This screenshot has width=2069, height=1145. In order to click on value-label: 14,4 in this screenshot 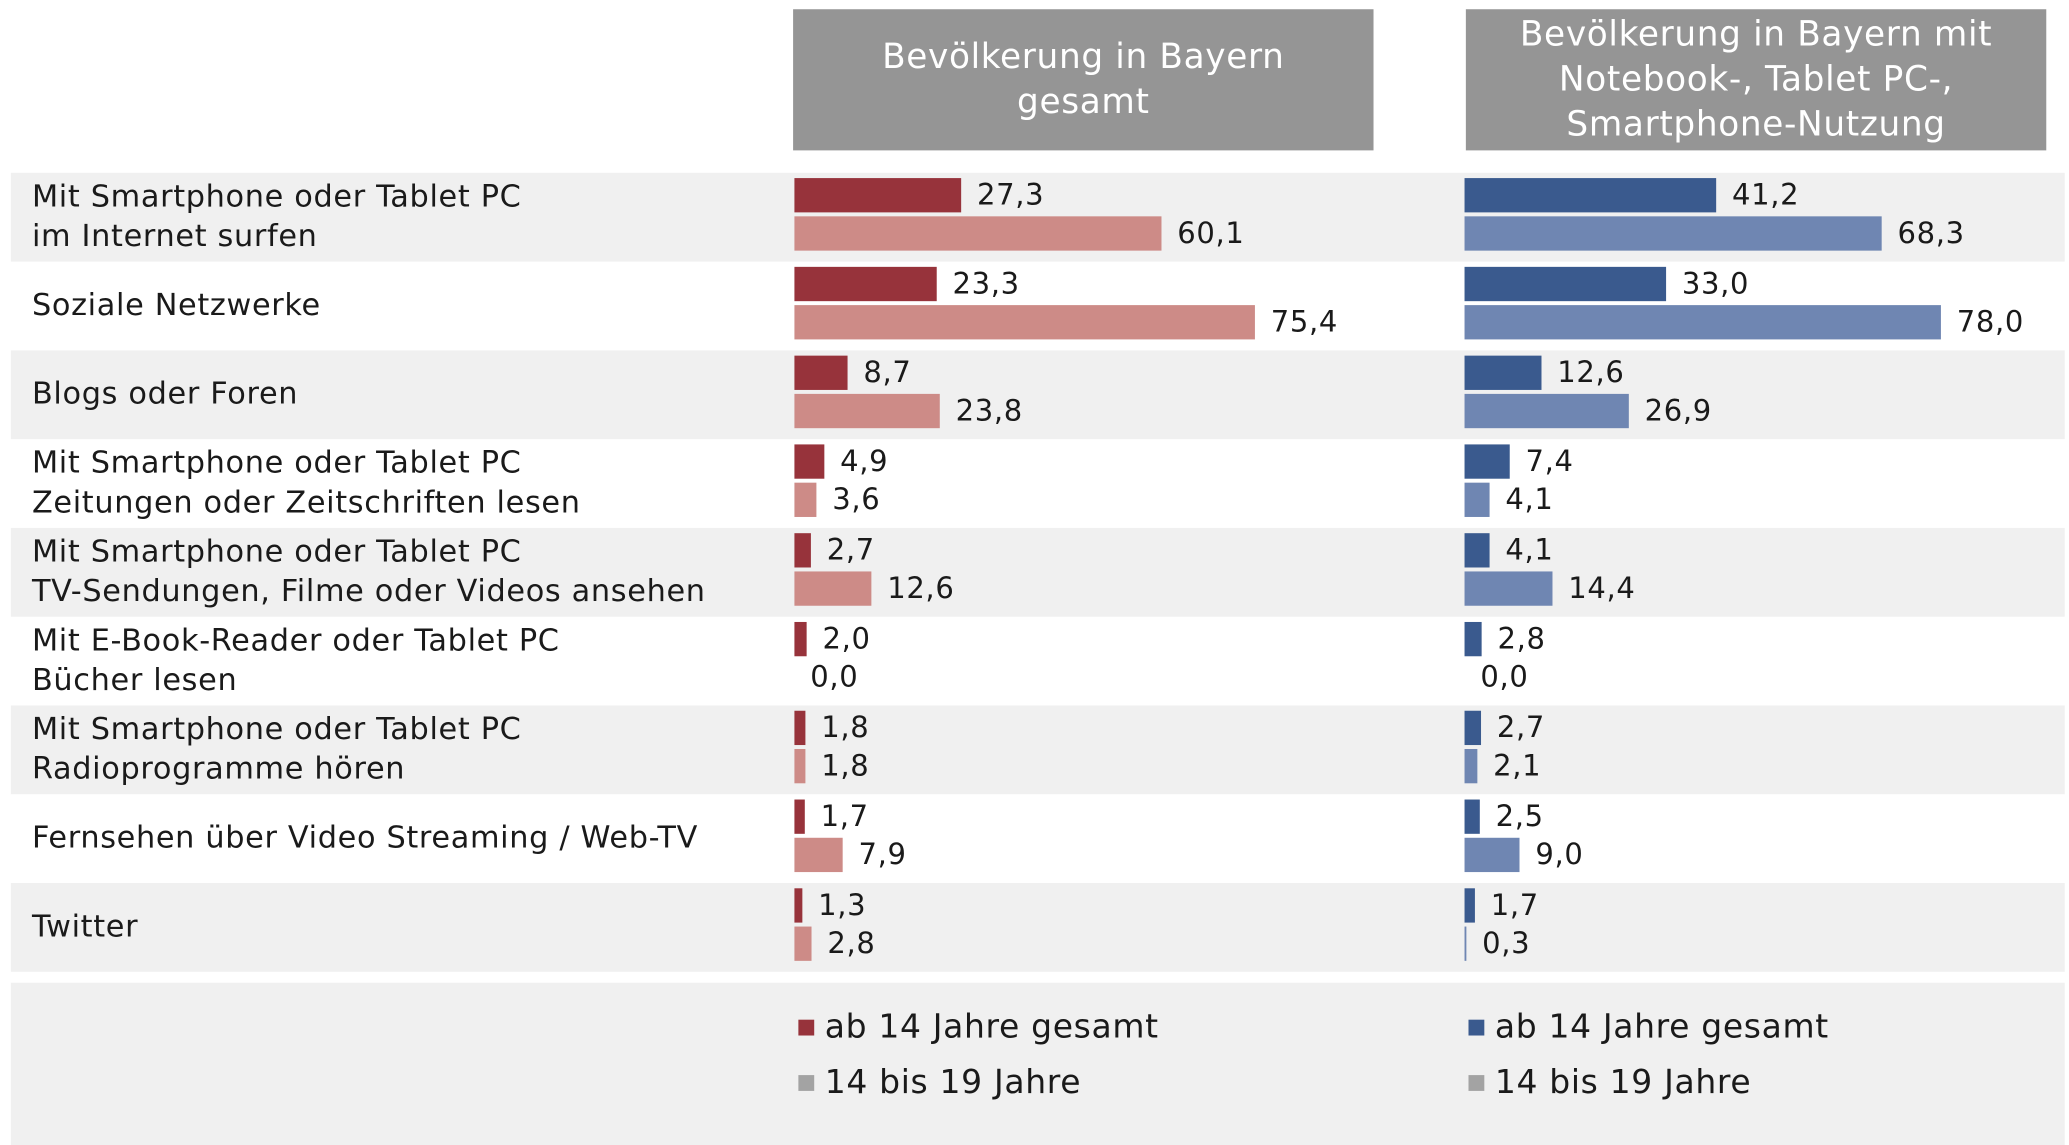, I will do `click(1601, 588)`.